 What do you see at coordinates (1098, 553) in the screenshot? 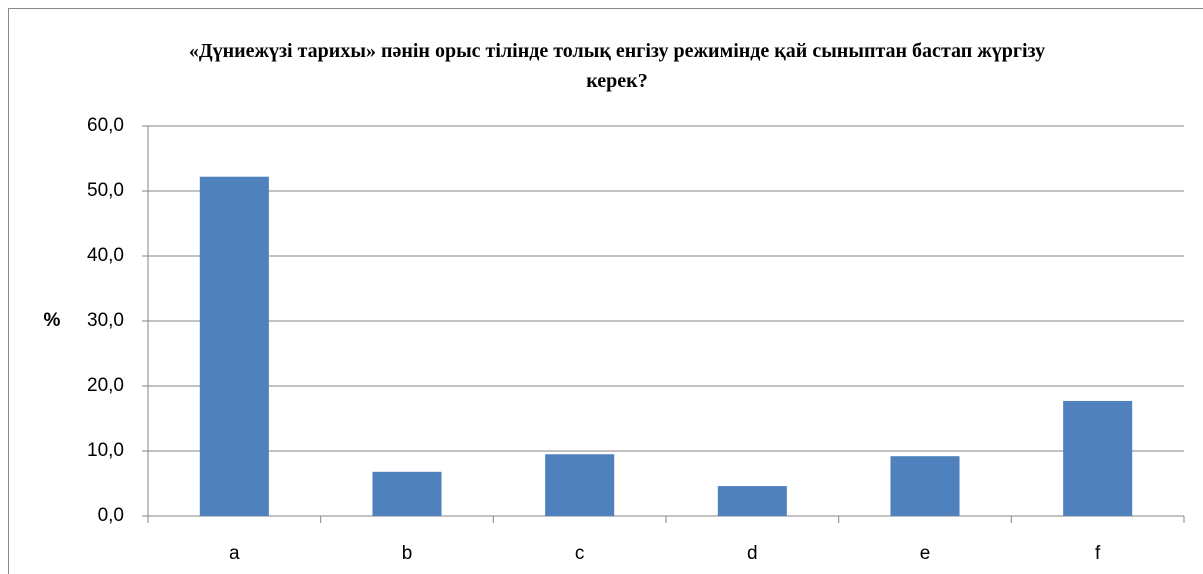
I see `x-tick-label: f` at bounding box center [1098, 553].